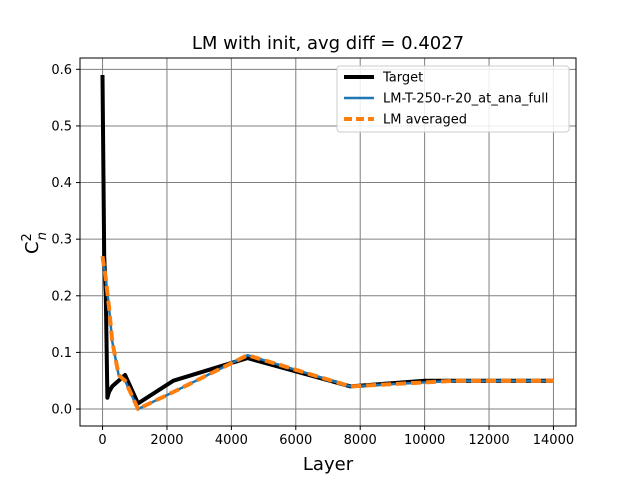 This screenshot has height=480, width=640. What do you see at coordinates (425, 120) in the screenshot?
I see `legend-label: LM averaged` at bounding box center [425, 120].